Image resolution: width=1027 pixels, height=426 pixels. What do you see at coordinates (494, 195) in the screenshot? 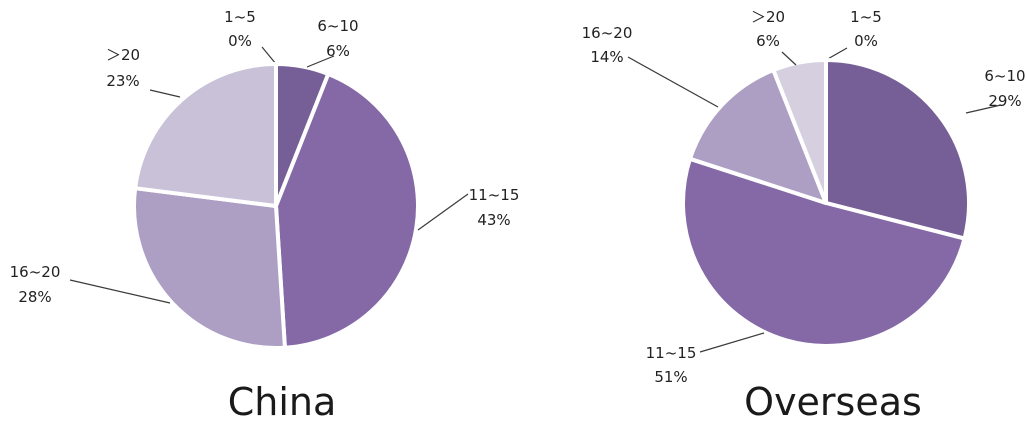
I see `slice-label-china-11-15: 11~15` at bounding box center [494, 195].